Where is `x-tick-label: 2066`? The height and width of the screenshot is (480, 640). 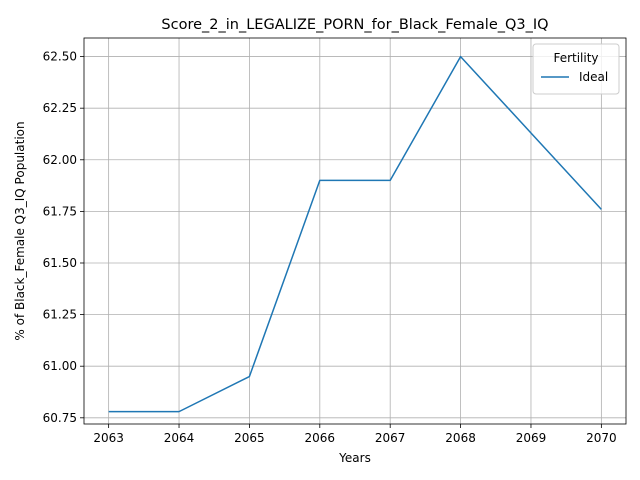 x-tick-label: 2066 is located at coordinates (320, 438).